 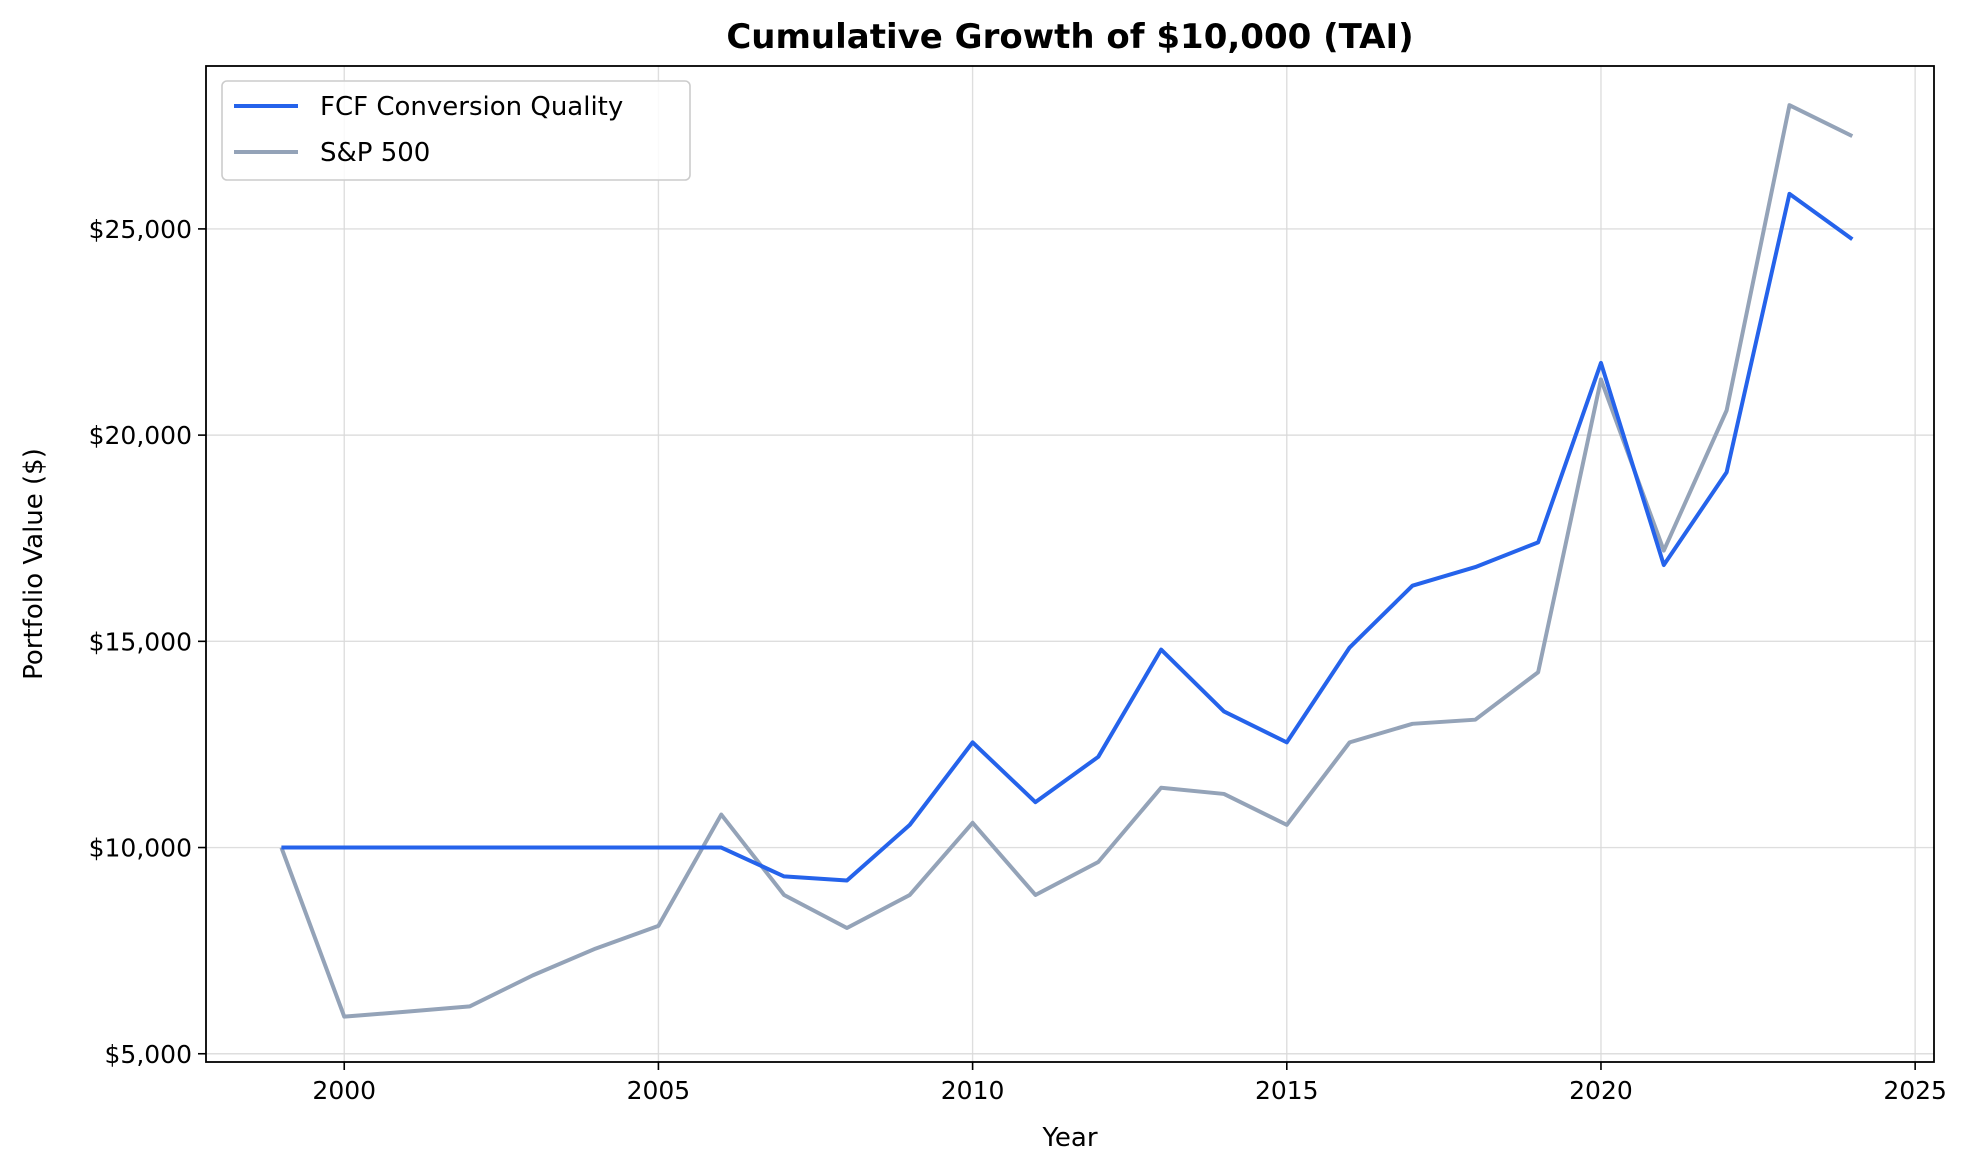 What do you see at coordinates (344, 1090) in the screenshot?
I see `x-tick-label: 2000` at bounding box center [344, 1090].